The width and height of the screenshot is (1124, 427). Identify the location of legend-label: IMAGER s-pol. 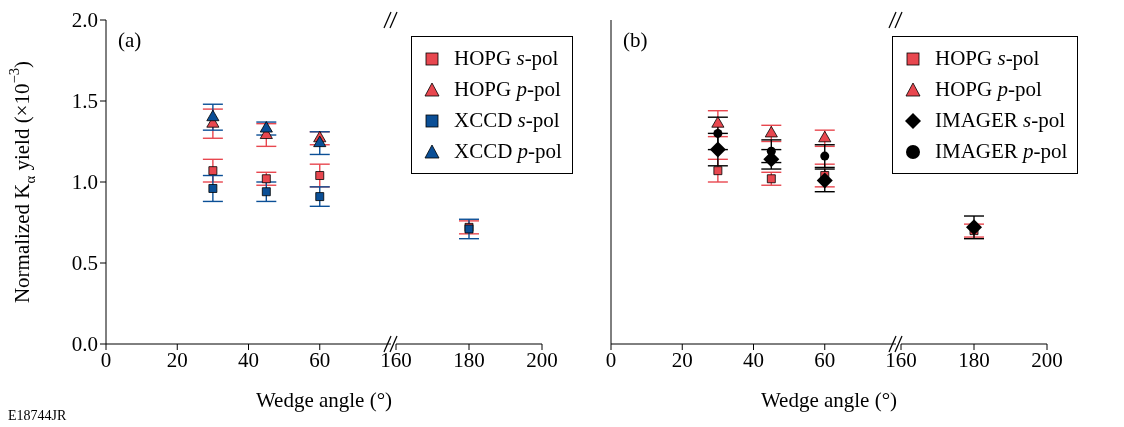
(1000, 120).